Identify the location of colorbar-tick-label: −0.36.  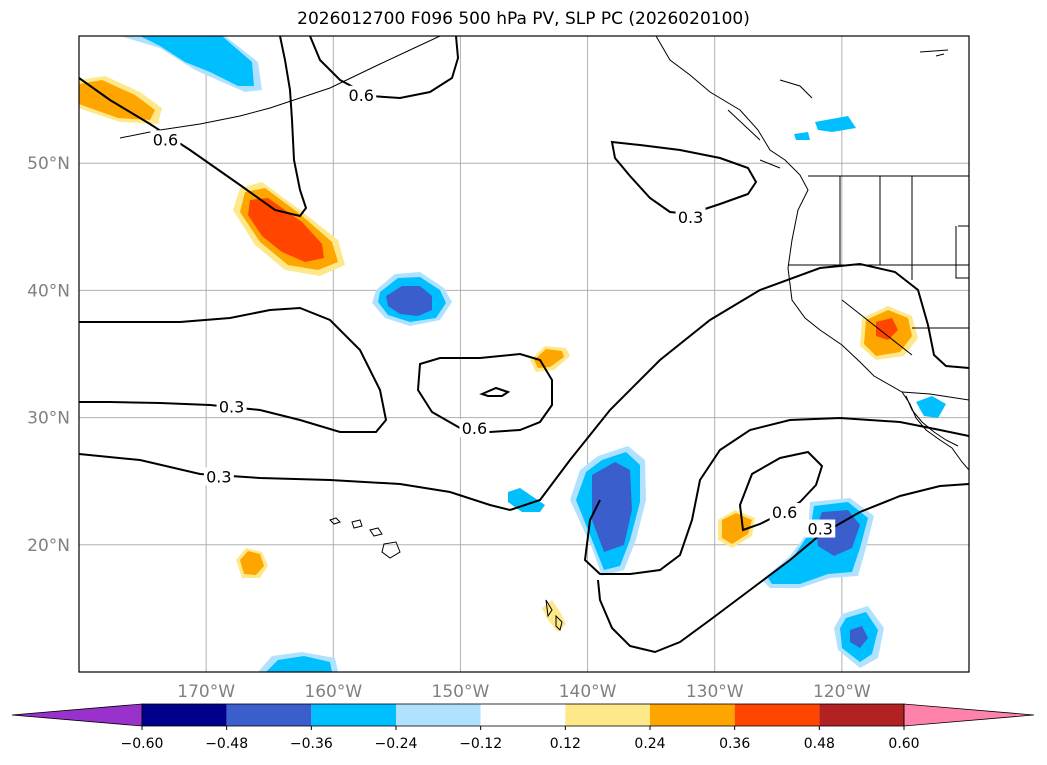
(311, 744).